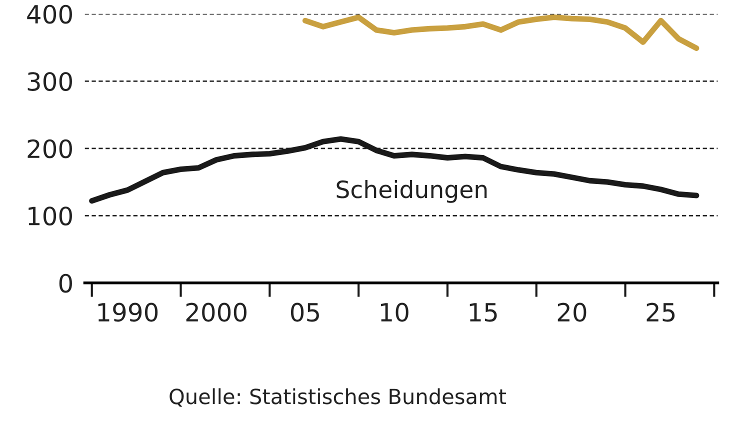  What do you see at coordinates (572, 312) in the screenshot?
I see `x-tick-label: 20` at bounding box center [572, 312].